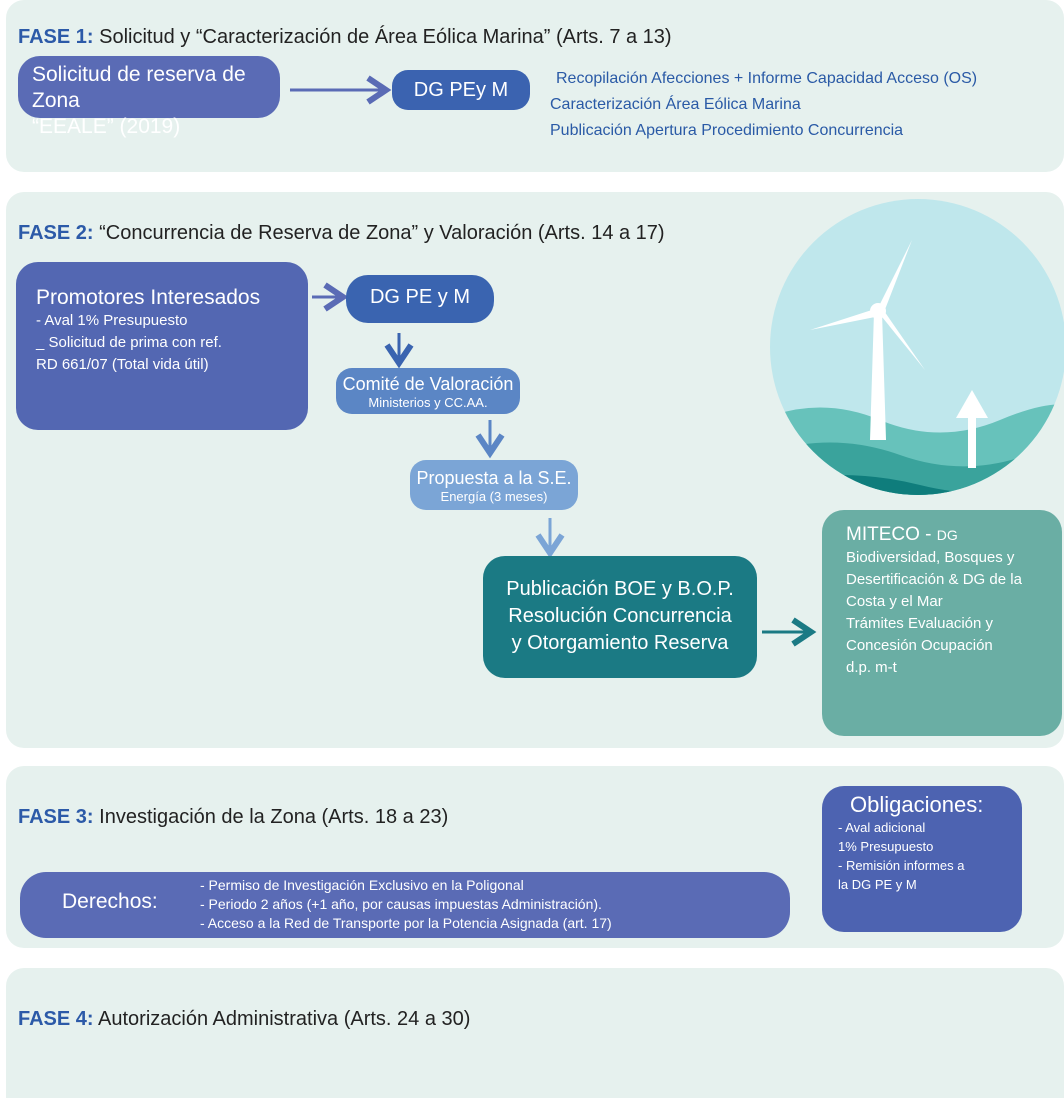 Image resolution: width=1064 pixels, height=1098 pixels. I want to click on text: y Otorgamiento Reserva, so click(620, 643).